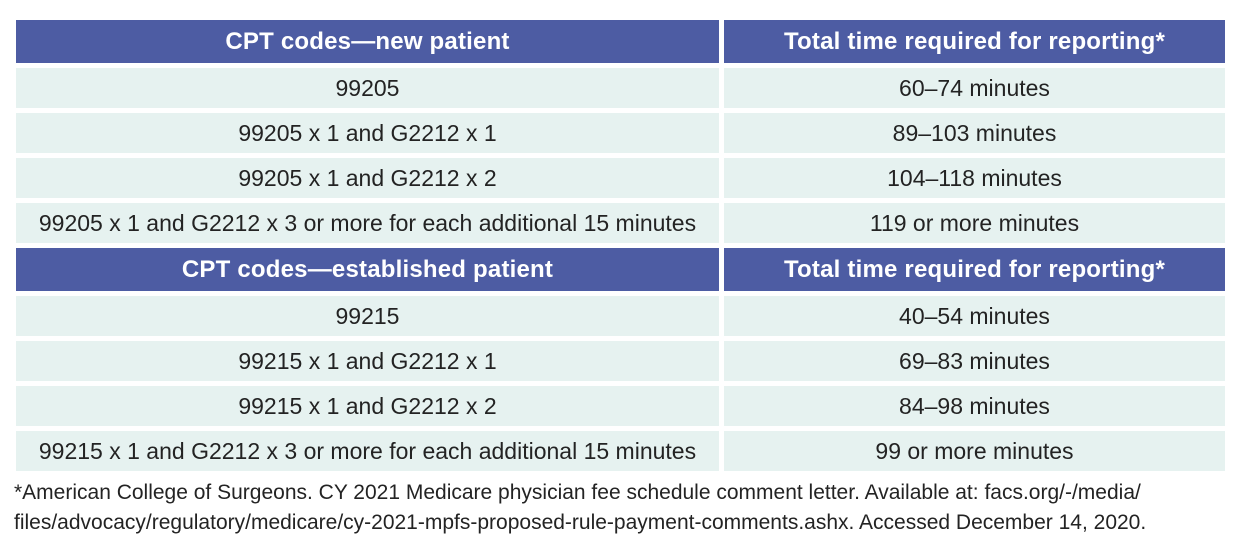  What do you see at coordinates (367, 406) in the screenshot?
I see `cell-cpt-code: 99215 x 1 and G2212 x 2` at bounding box center [367, 406].